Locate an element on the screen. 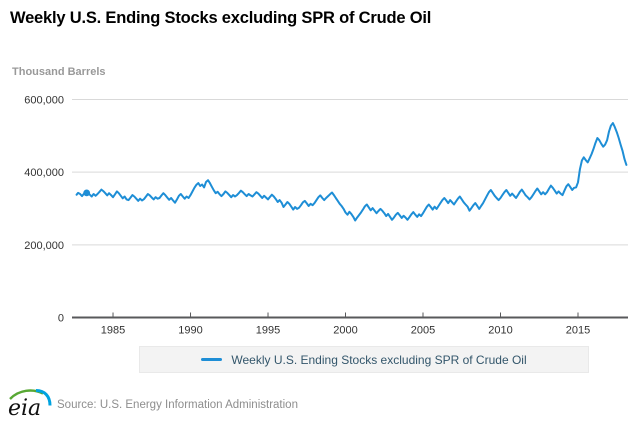 This screenshot has width=640, height=427. y-axis-units-label: Thousand Barrels is located at coordinates (59, 72).